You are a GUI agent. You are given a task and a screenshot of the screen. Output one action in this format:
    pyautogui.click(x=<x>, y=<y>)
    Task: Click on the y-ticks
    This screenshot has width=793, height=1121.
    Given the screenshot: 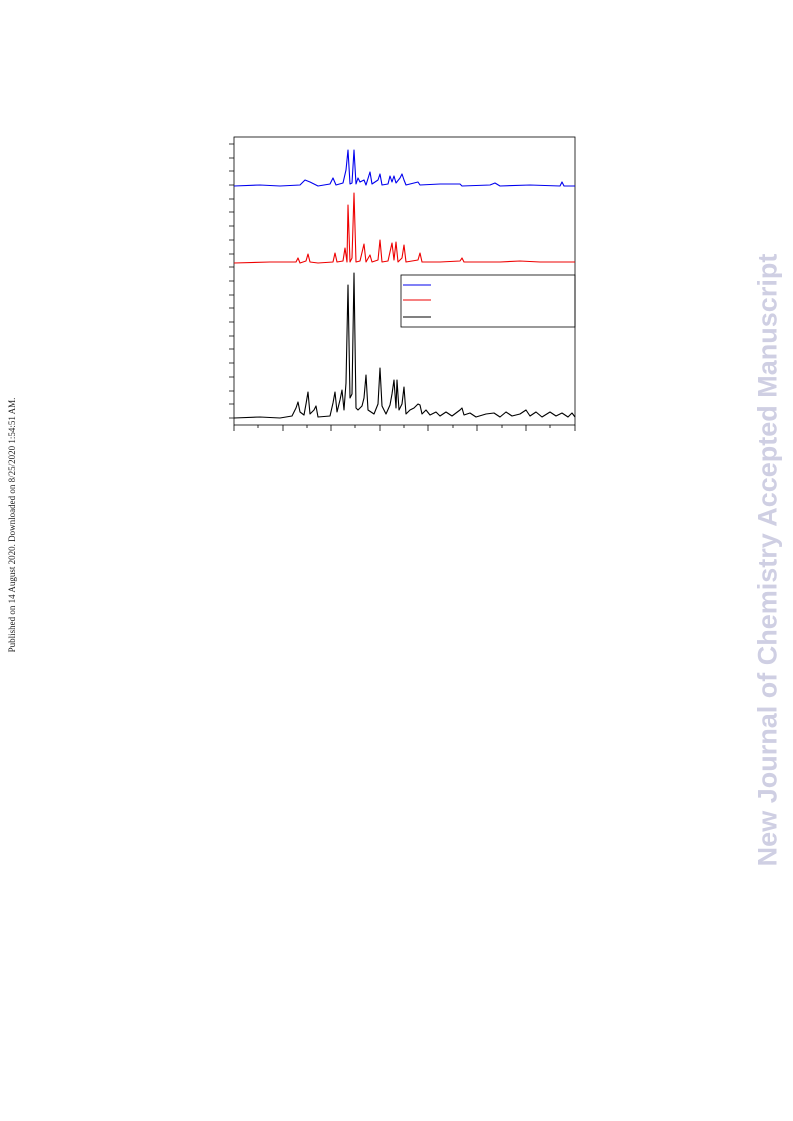 What is the action you would take?
    pyautogui.click(x=231, y=281)
    